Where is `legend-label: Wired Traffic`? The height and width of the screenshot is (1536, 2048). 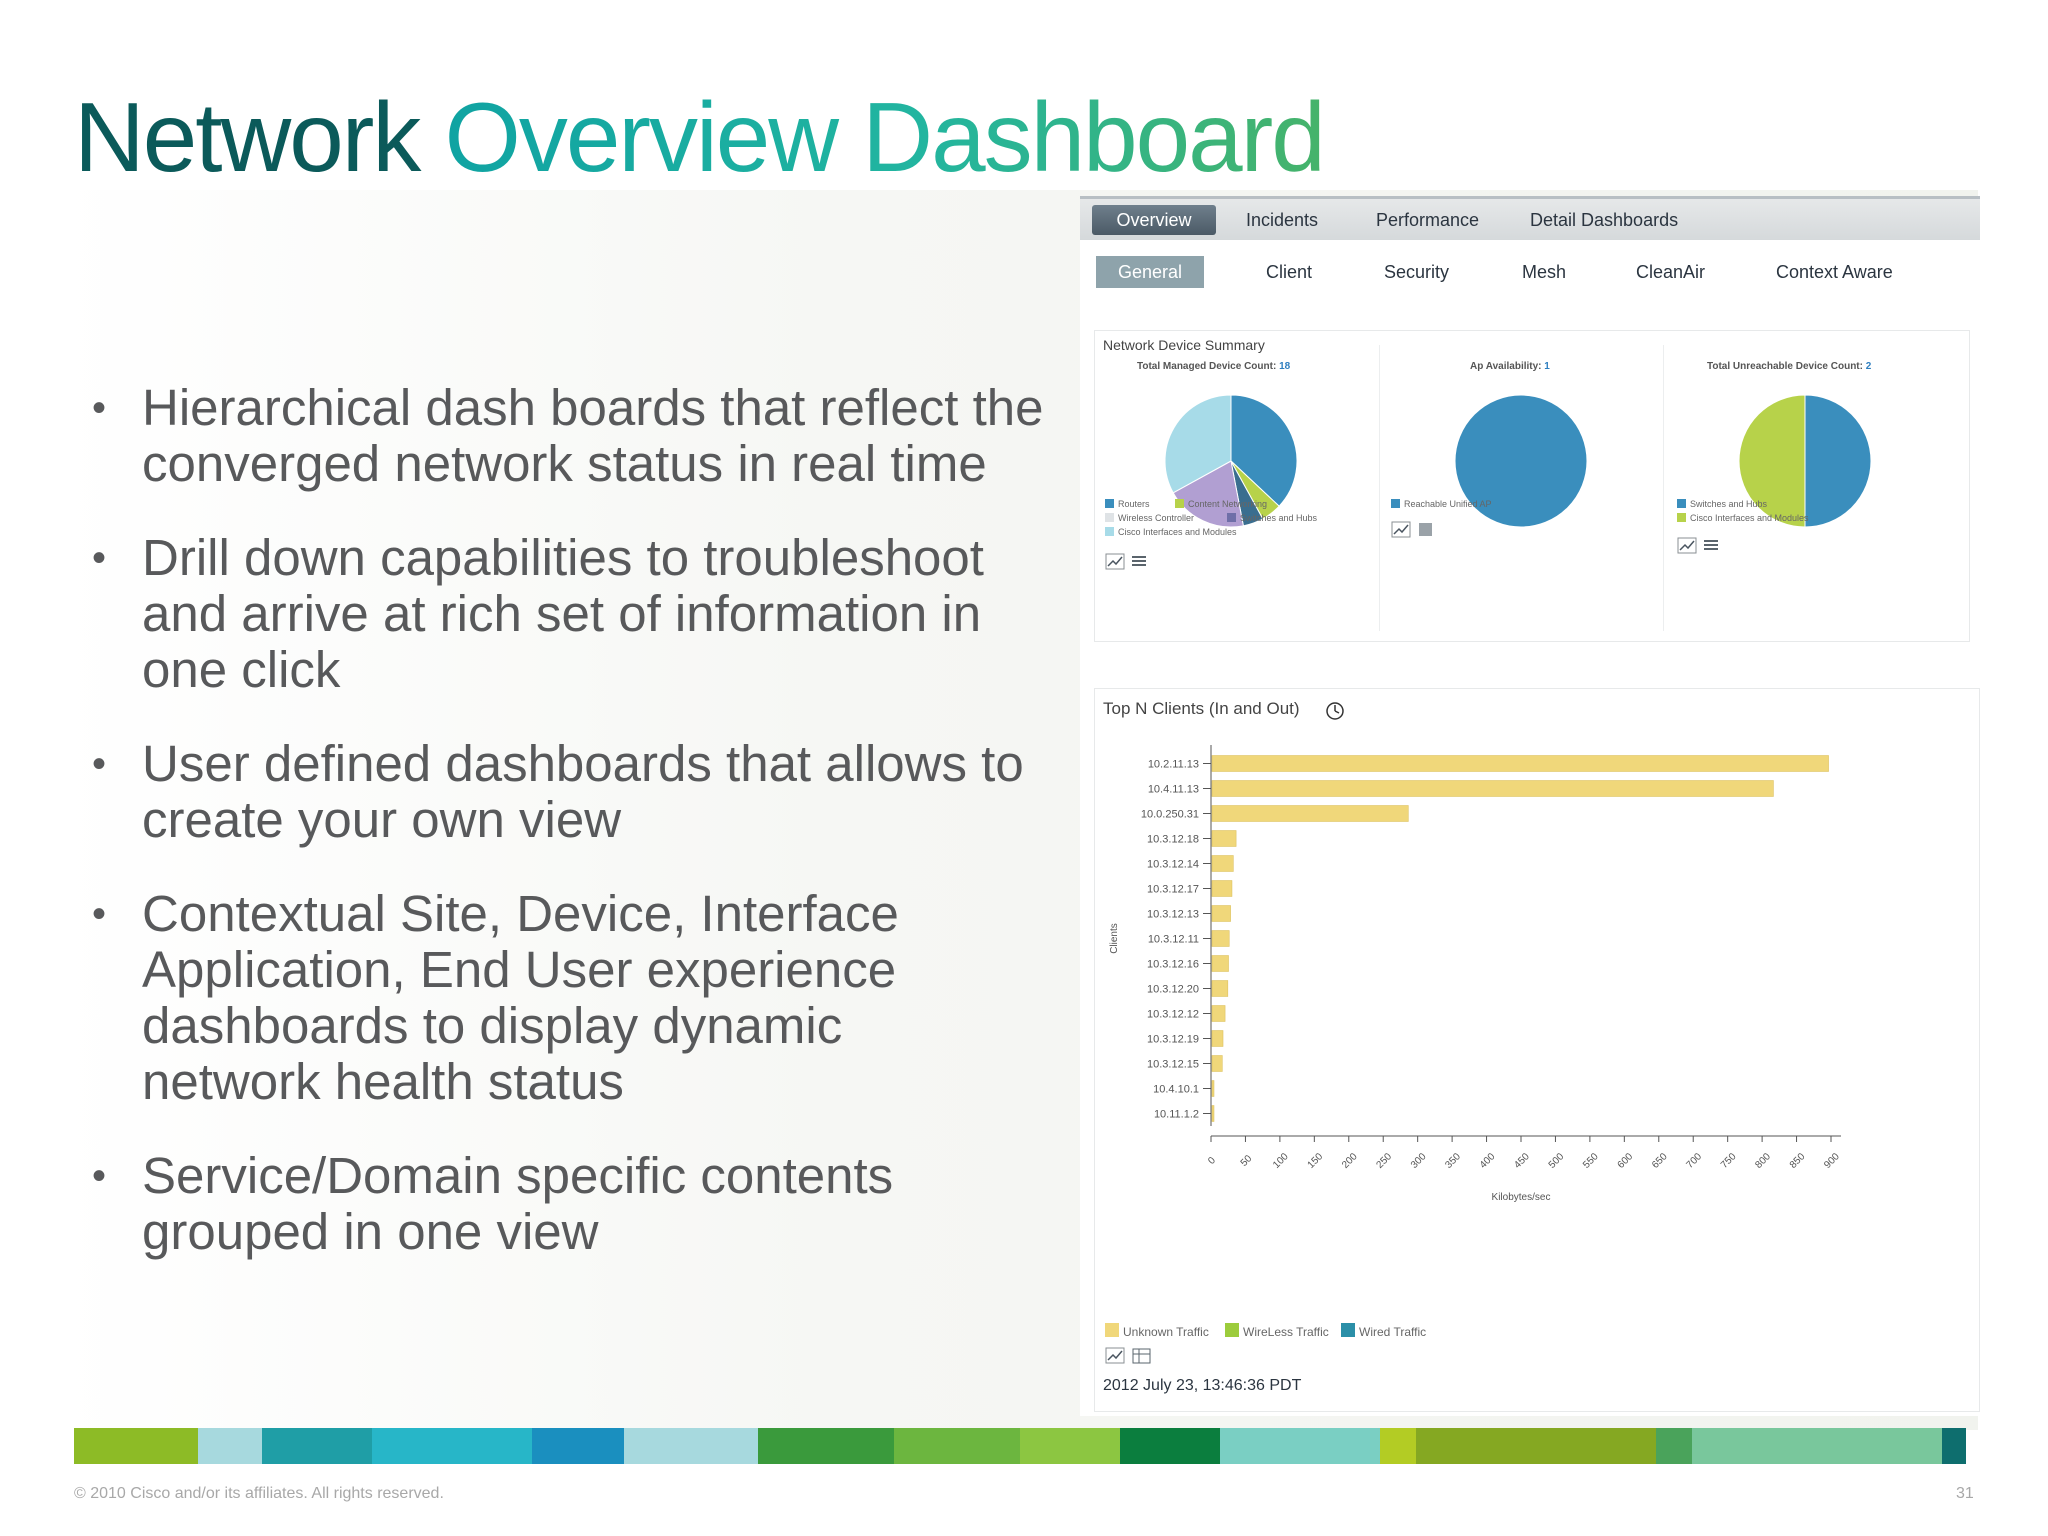 legend-label: Wired Traffic is located at coordinates (1393, 1332).